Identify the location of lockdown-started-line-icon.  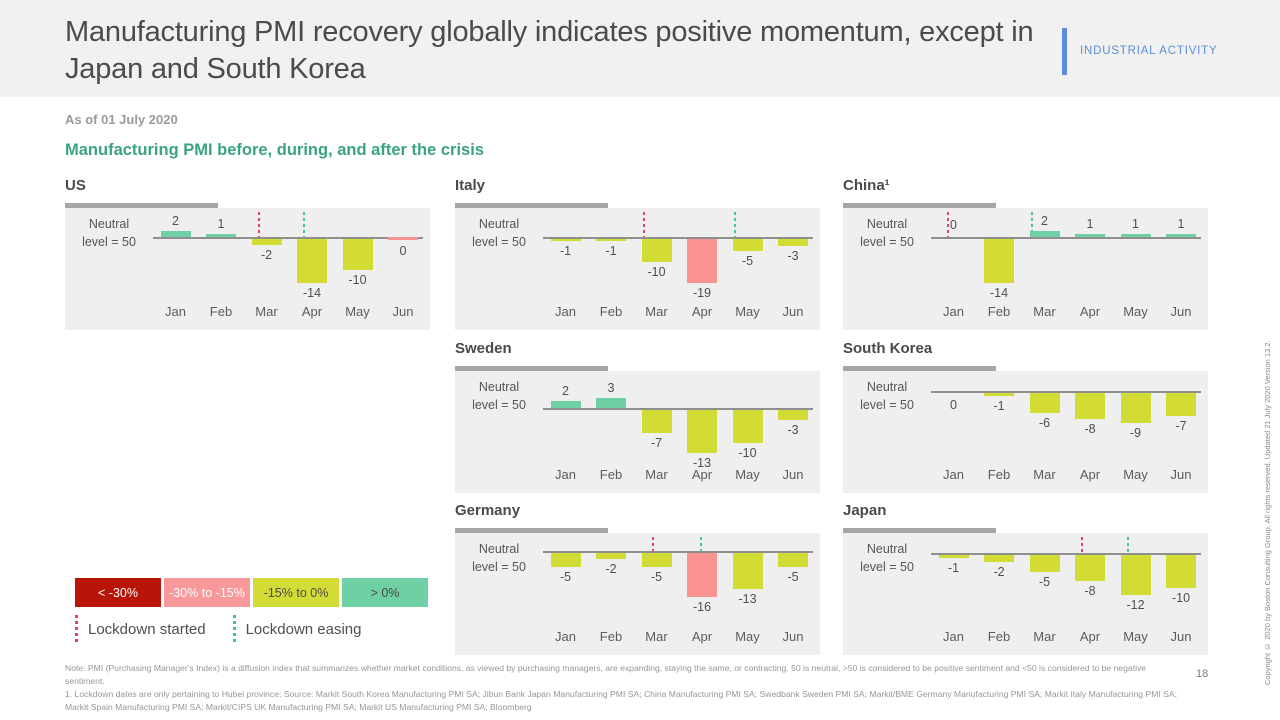
(76, 629).